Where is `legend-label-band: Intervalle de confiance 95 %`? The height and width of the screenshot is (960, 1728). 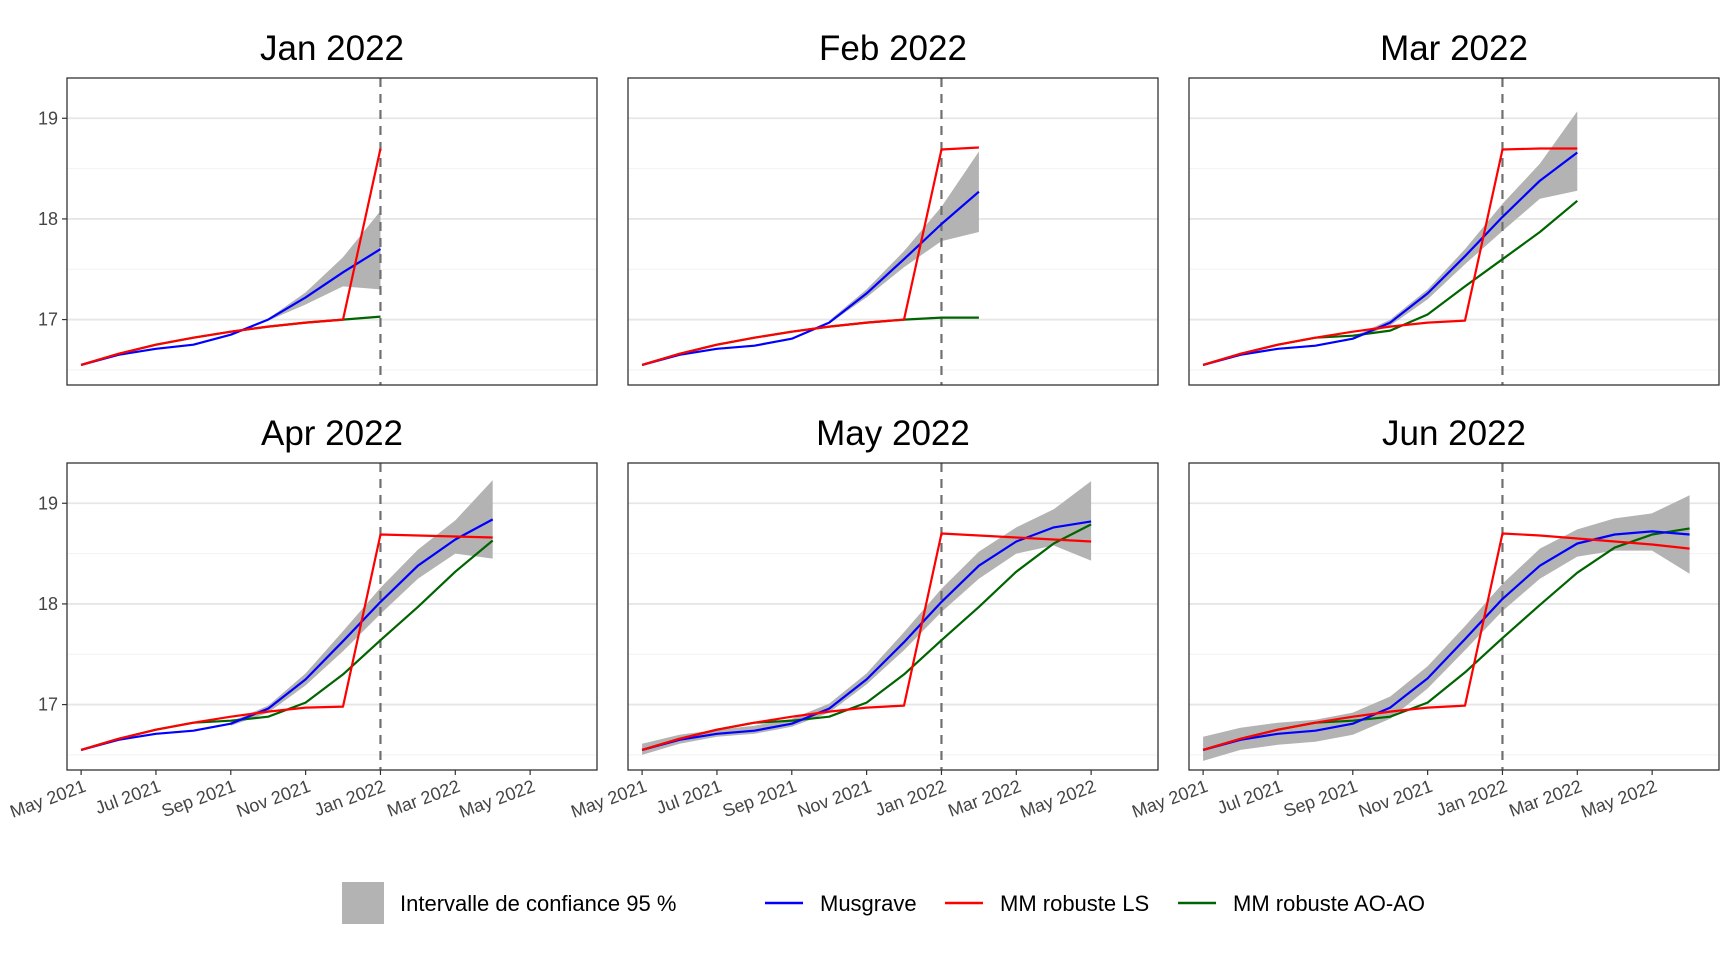 legend-label-band: Intervalle de confiance 95 % is located at coordinates (538, 903).